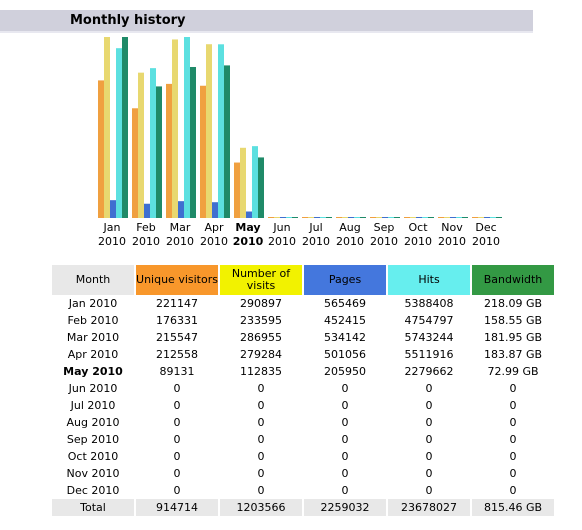 The width and height of the screenshot is (582, 530). I want to click on x-tick-label: Jul 2010, so click(316, 234).